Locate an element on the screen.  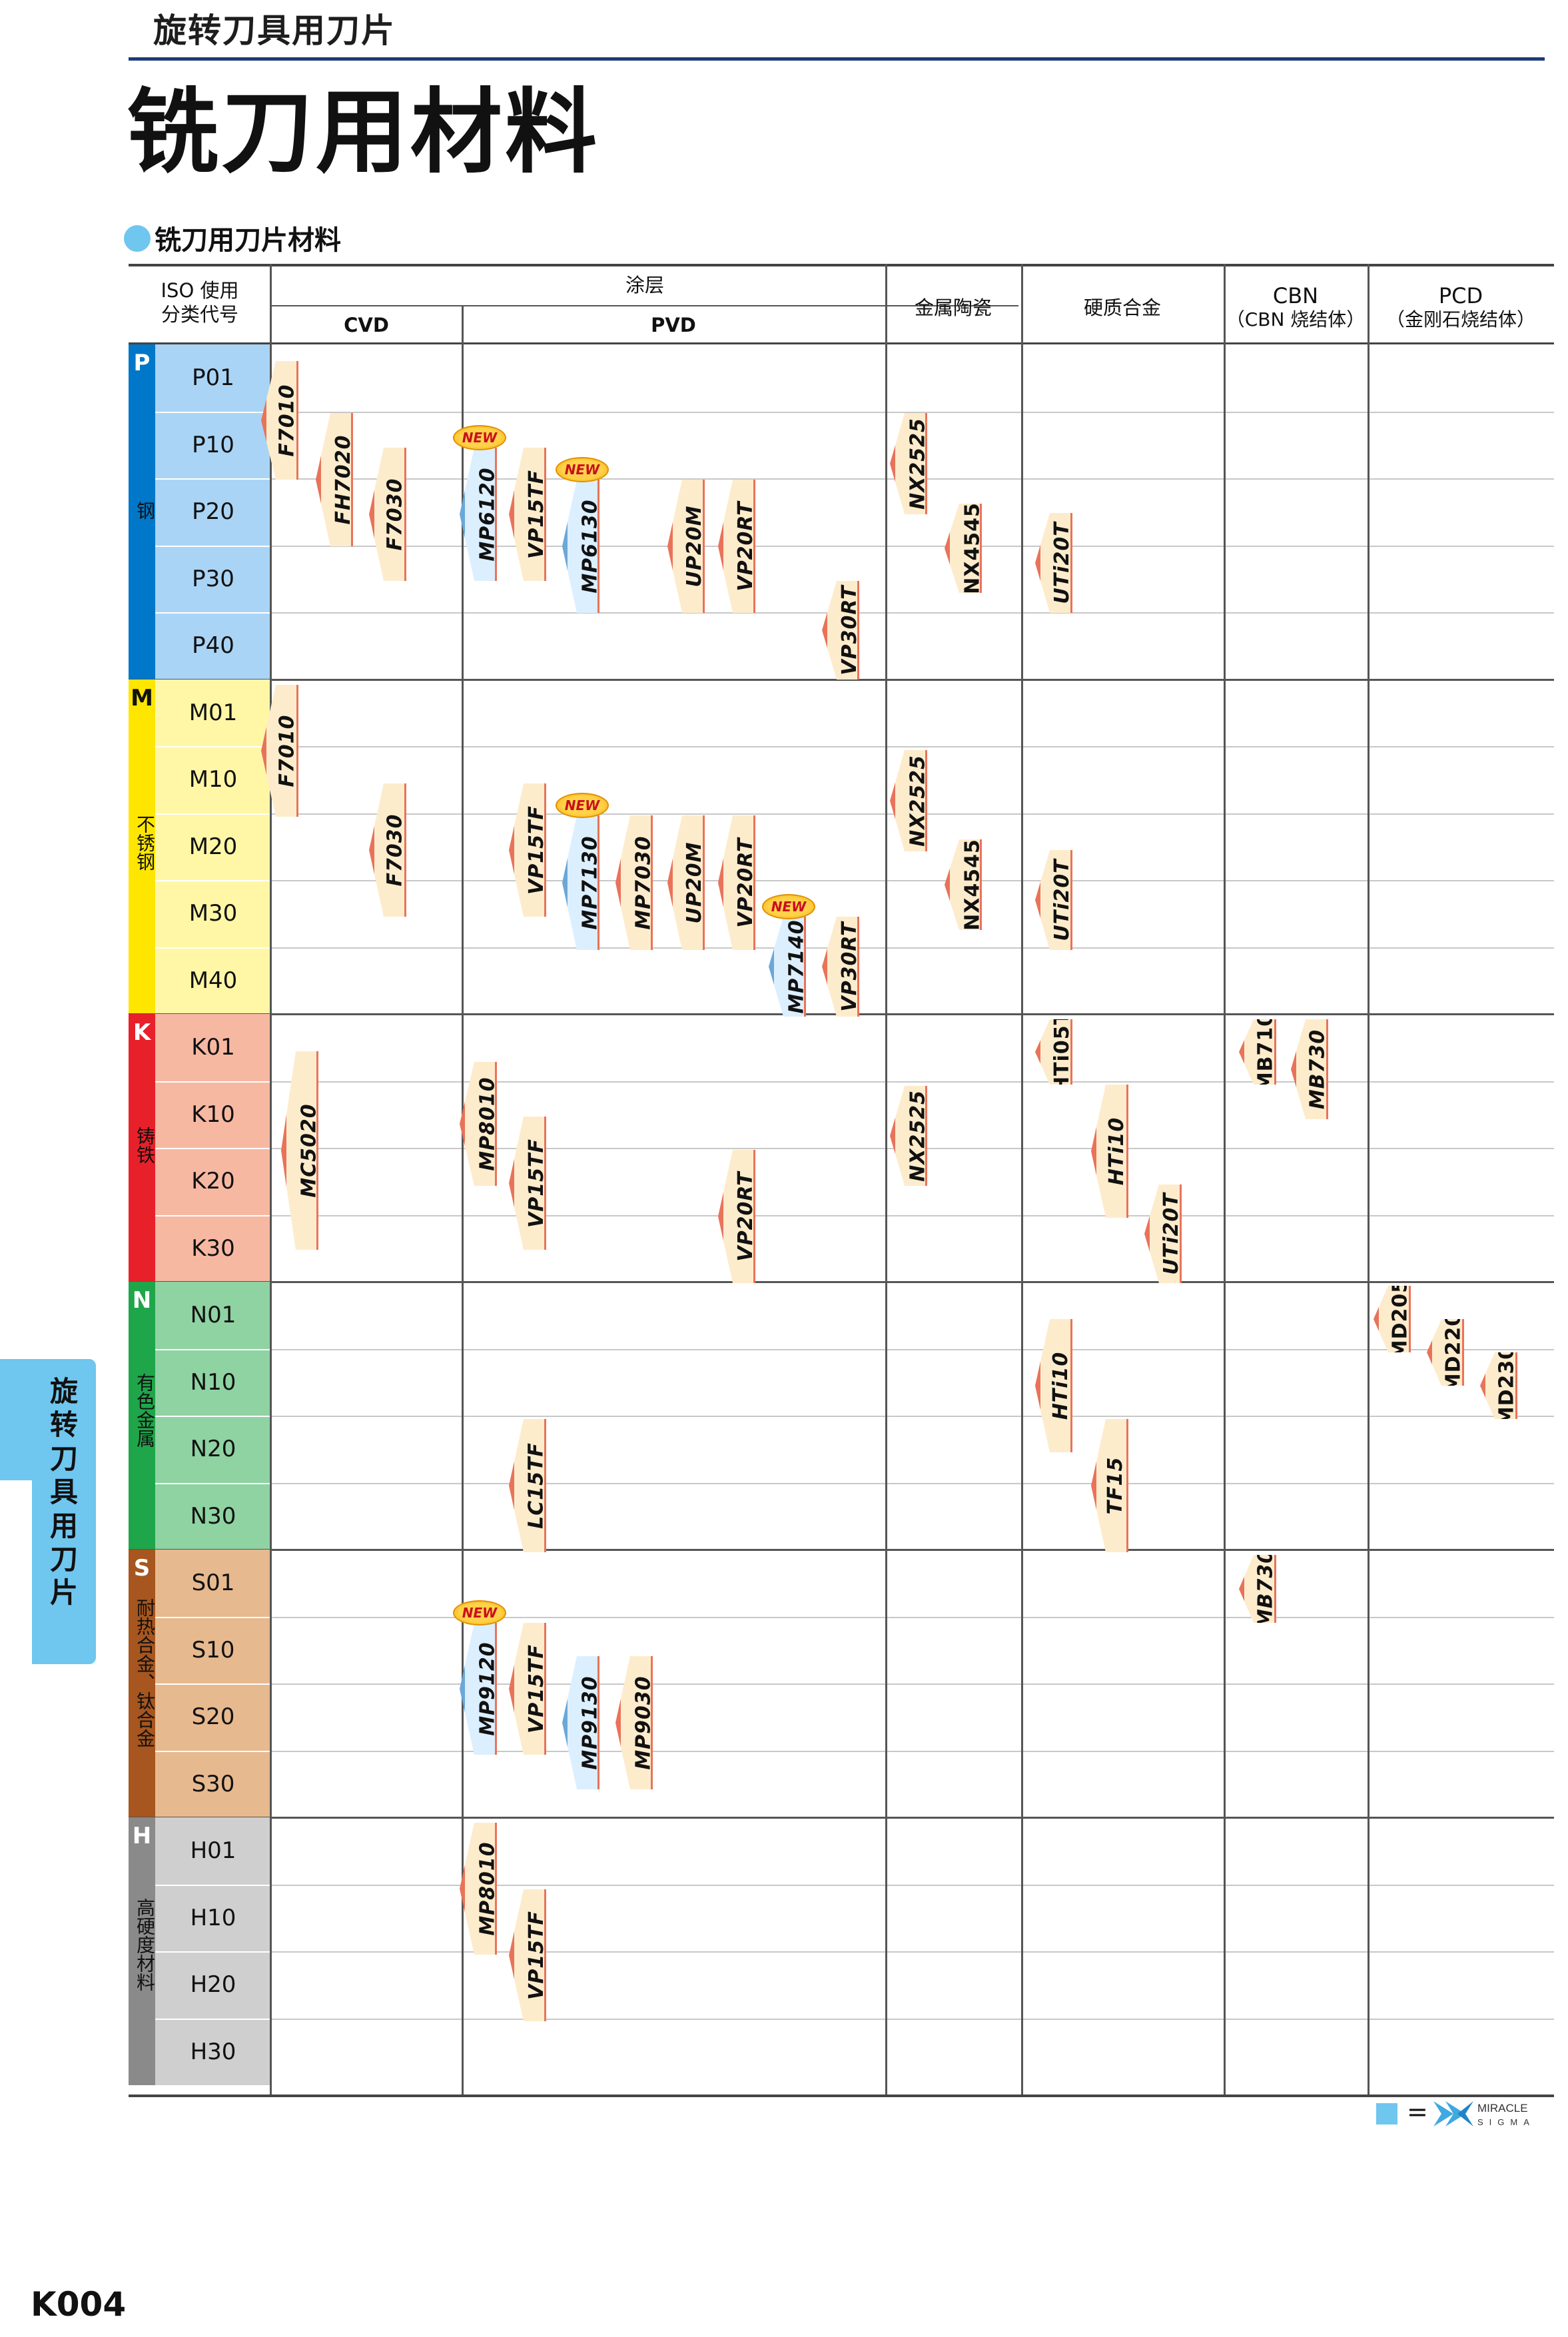
insert-chip-tf15: TF15 is located at coordinates (1109, 1485).